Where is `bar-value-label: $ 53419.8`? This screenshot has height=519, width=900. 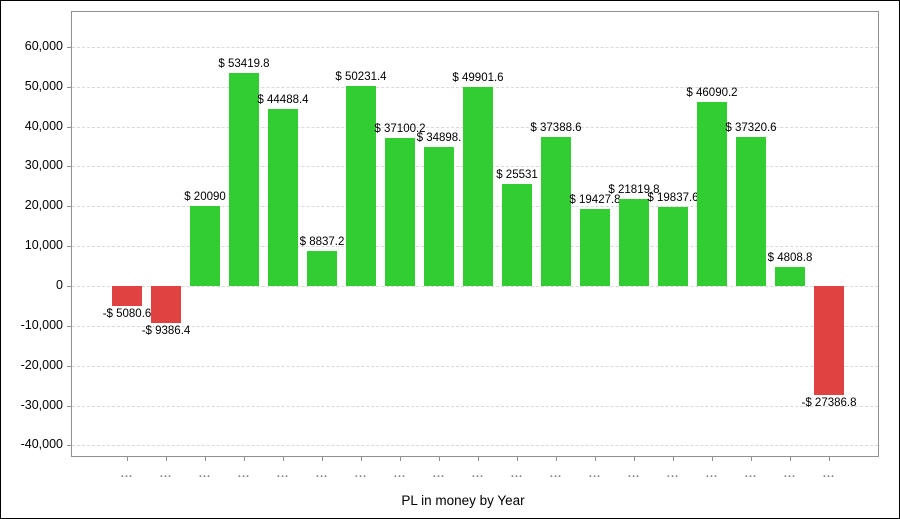 bar-value-label: $ 53419.8 is located at coordinates (244, 64).